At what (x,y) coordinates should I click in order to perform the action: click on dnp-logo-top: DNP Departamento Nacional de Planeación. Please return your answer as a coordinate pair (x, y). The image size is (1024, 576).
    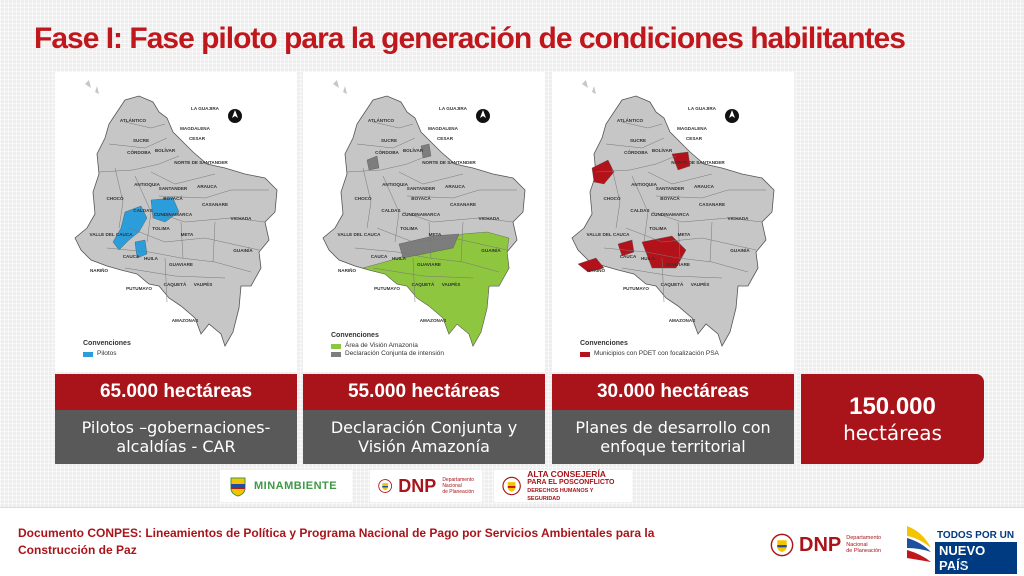
    Looking at the image, I should click on (426, 486).